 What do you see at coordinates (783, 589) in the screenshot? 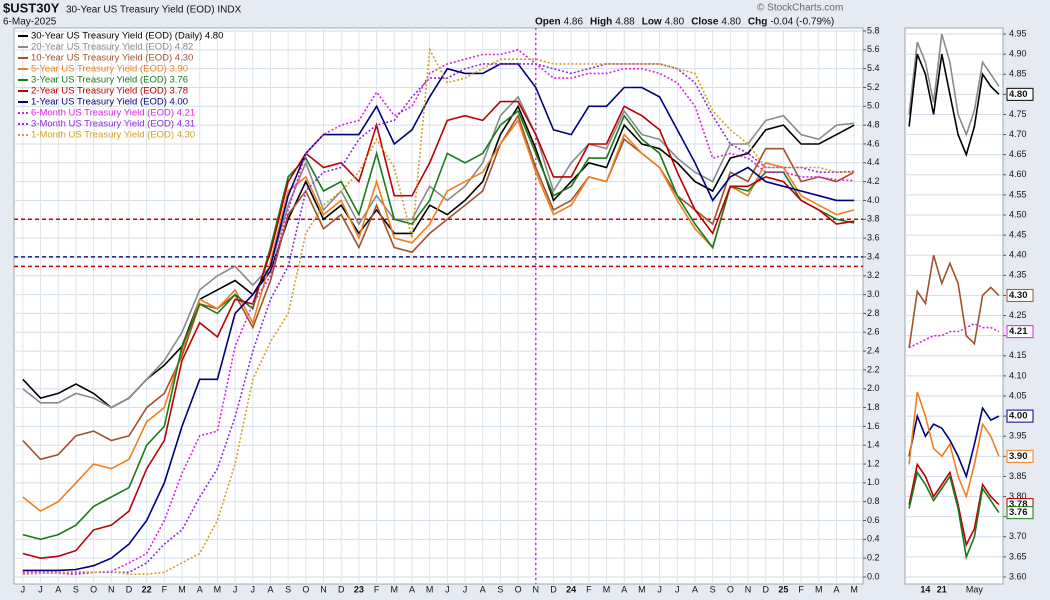
I see `x-tick-label: 25` at bounding box center [783, 589].